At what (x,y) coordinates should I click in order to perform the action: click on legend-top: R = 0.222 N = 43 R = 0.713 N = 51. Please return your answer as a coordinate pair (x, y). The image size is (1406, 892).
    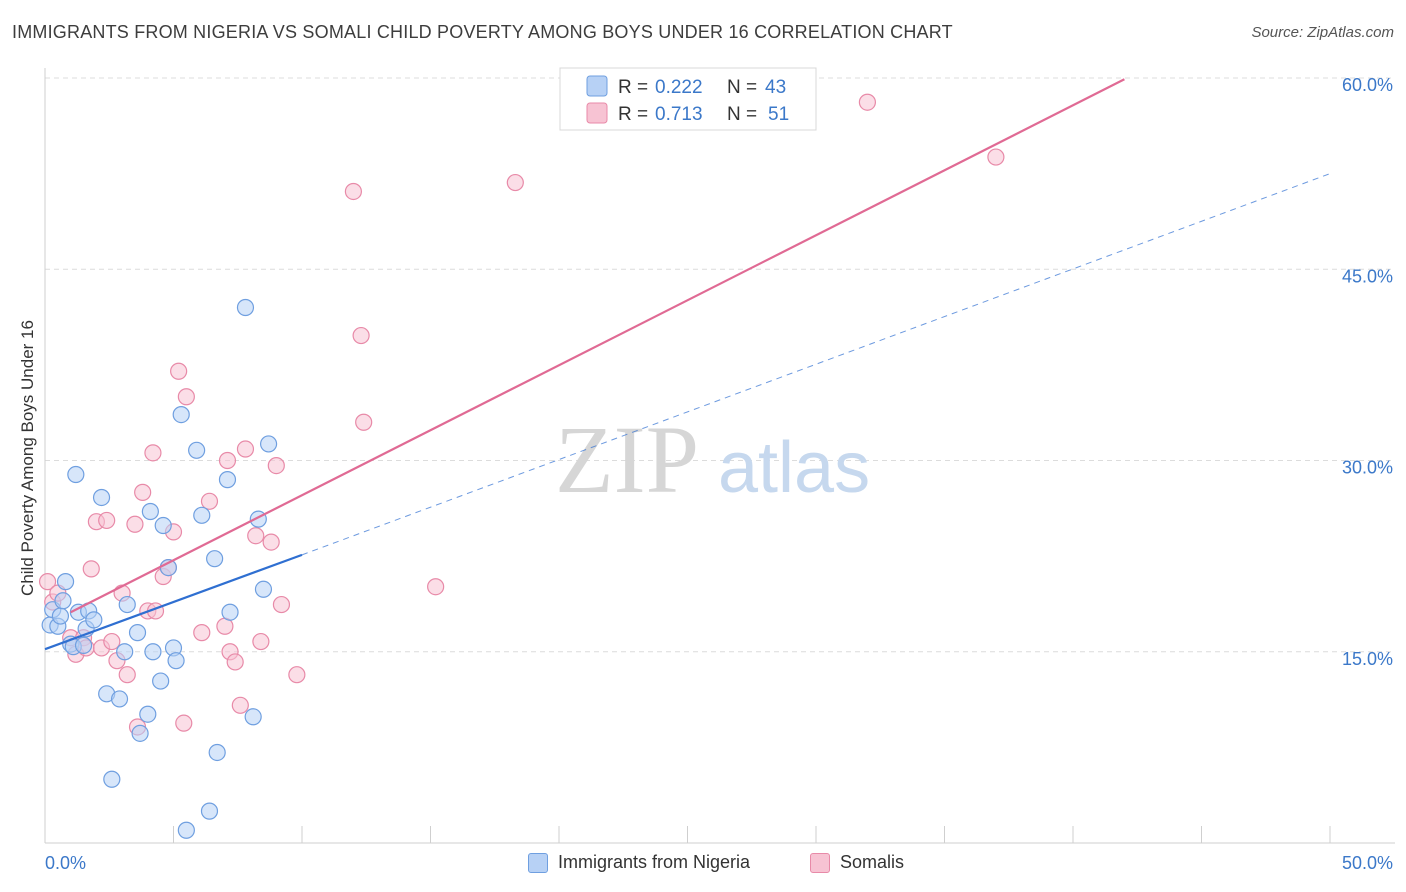
    Looking at the image, I should click on (688, 99).